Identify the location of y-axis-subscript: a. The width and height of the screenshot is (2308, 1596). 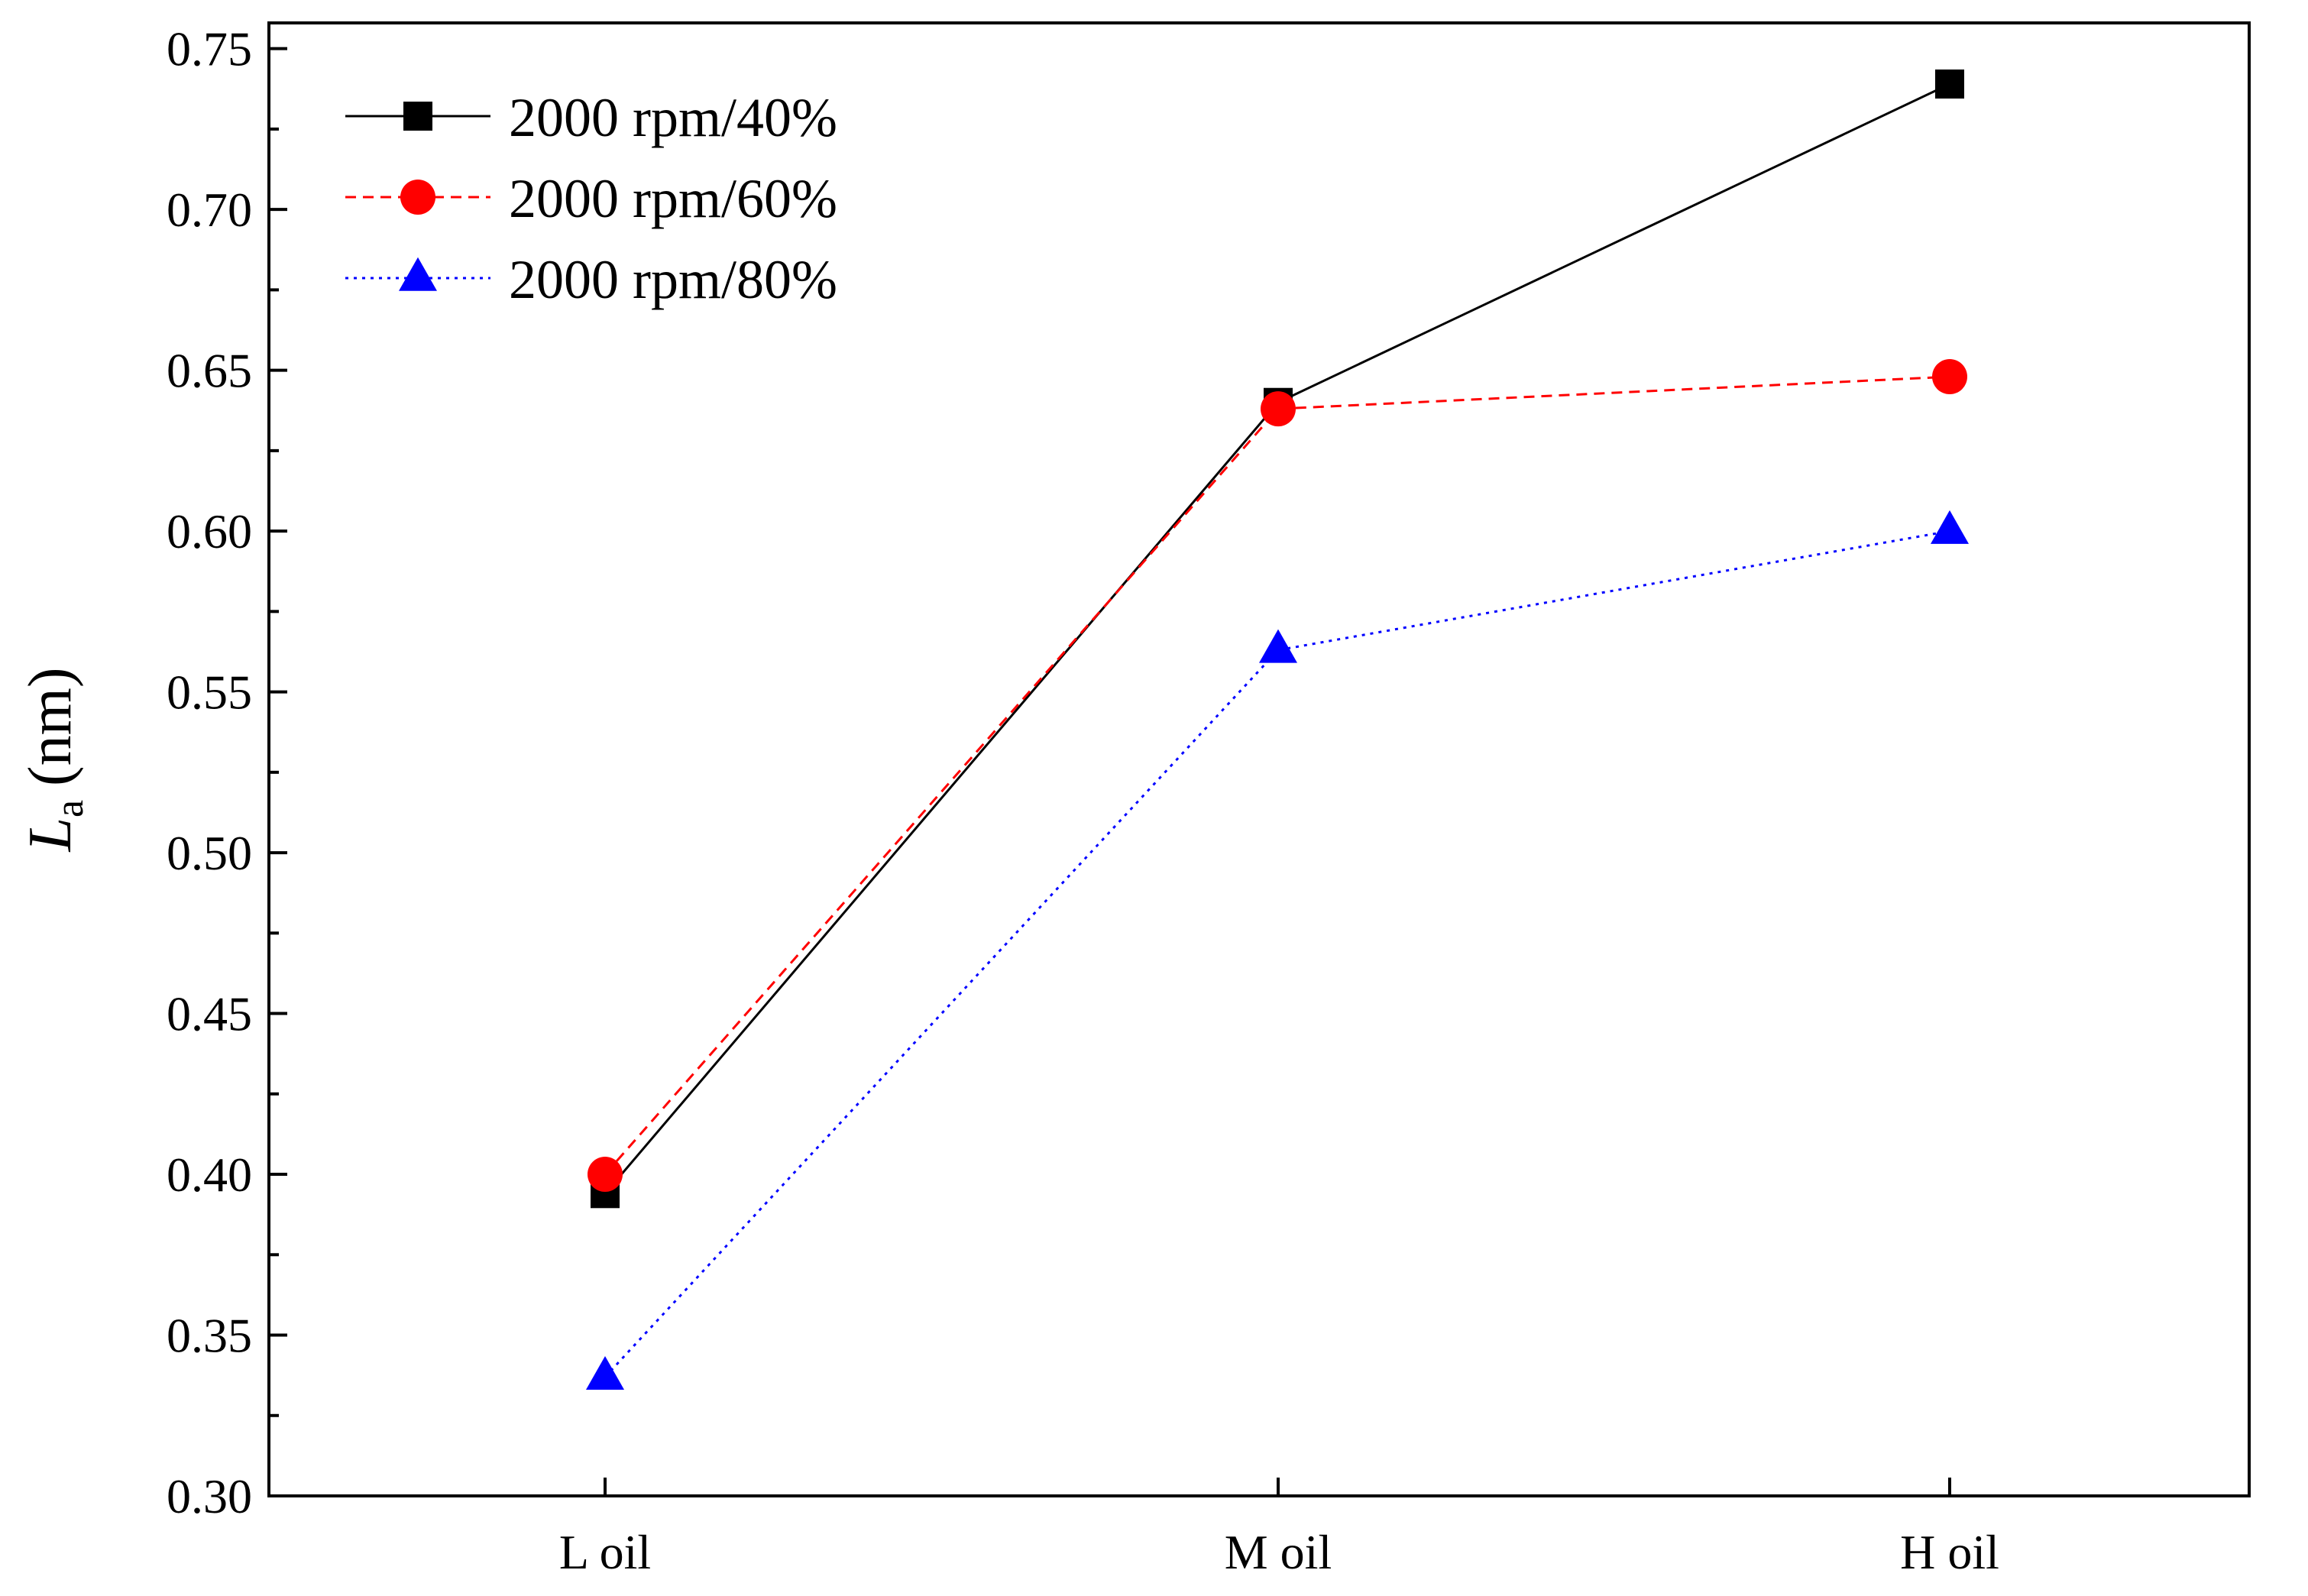
(70, 808).